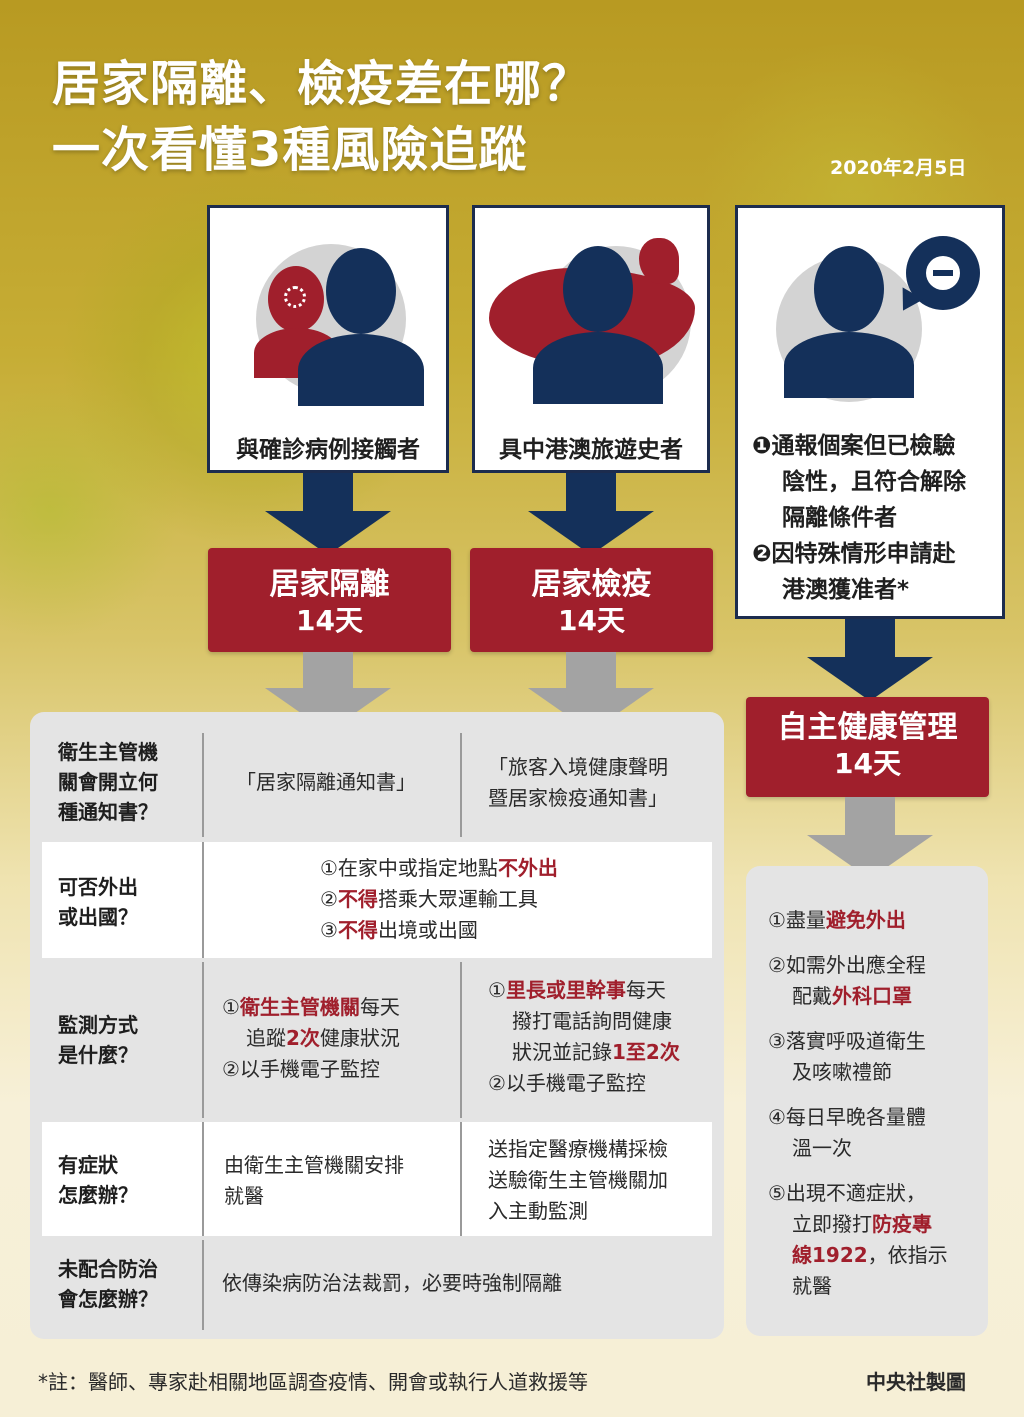 This screenshot has height=1417, width=1024. Describe the element at coordinates (299, 1007) in the screenshot. I see `monitor-iso-1-highlight: 衛生主管機關` at that location.